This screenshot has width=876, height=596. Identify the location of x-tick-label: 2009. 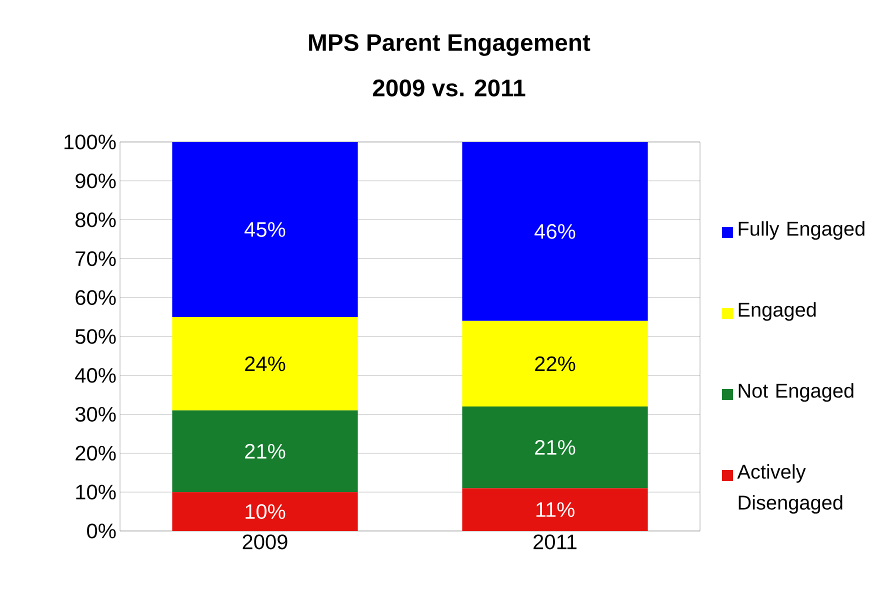
(265, 542).